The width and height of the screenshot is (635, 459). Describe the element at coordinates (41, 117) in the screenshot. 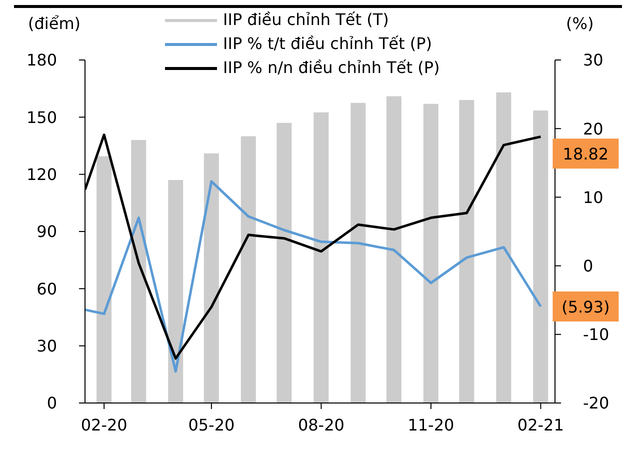

I see `y-tick-label: 150` at that location.